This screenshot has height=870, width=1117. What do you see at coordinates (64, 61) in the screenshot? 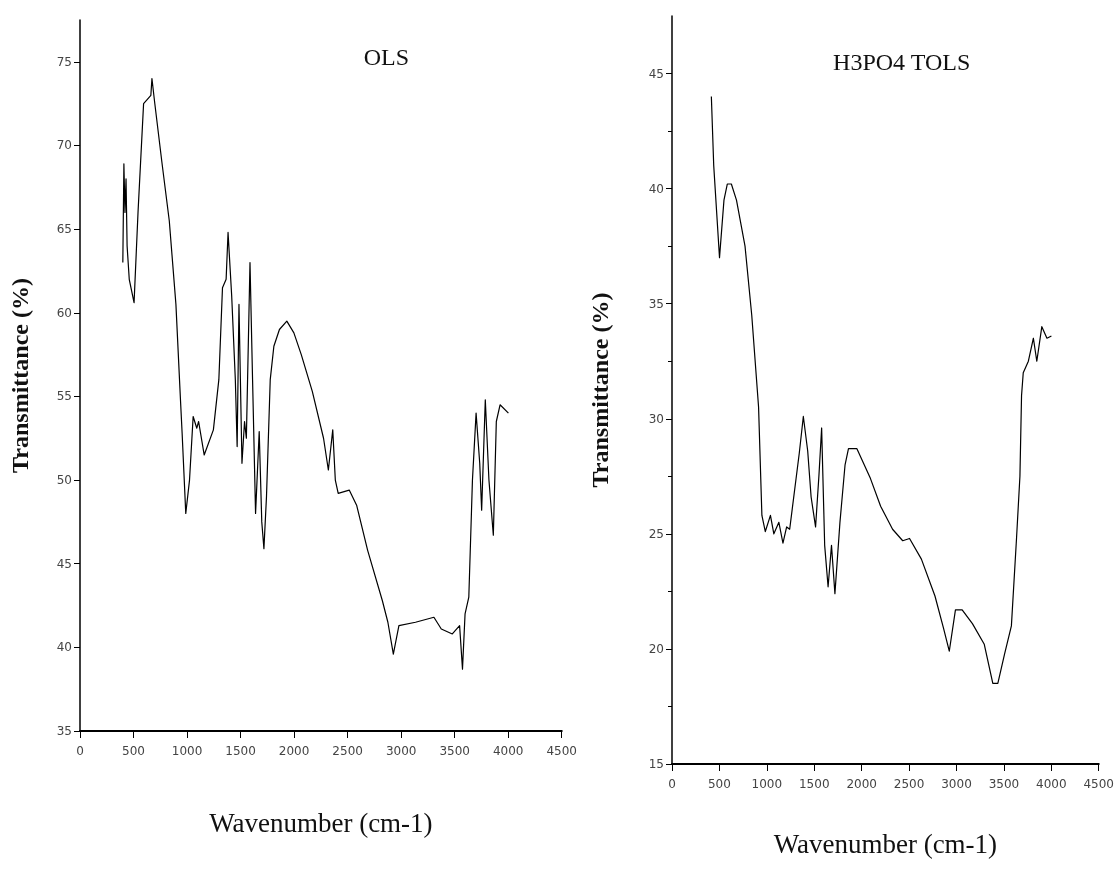
I see `y-tick-label: 75` at bounding box center [64, 61].